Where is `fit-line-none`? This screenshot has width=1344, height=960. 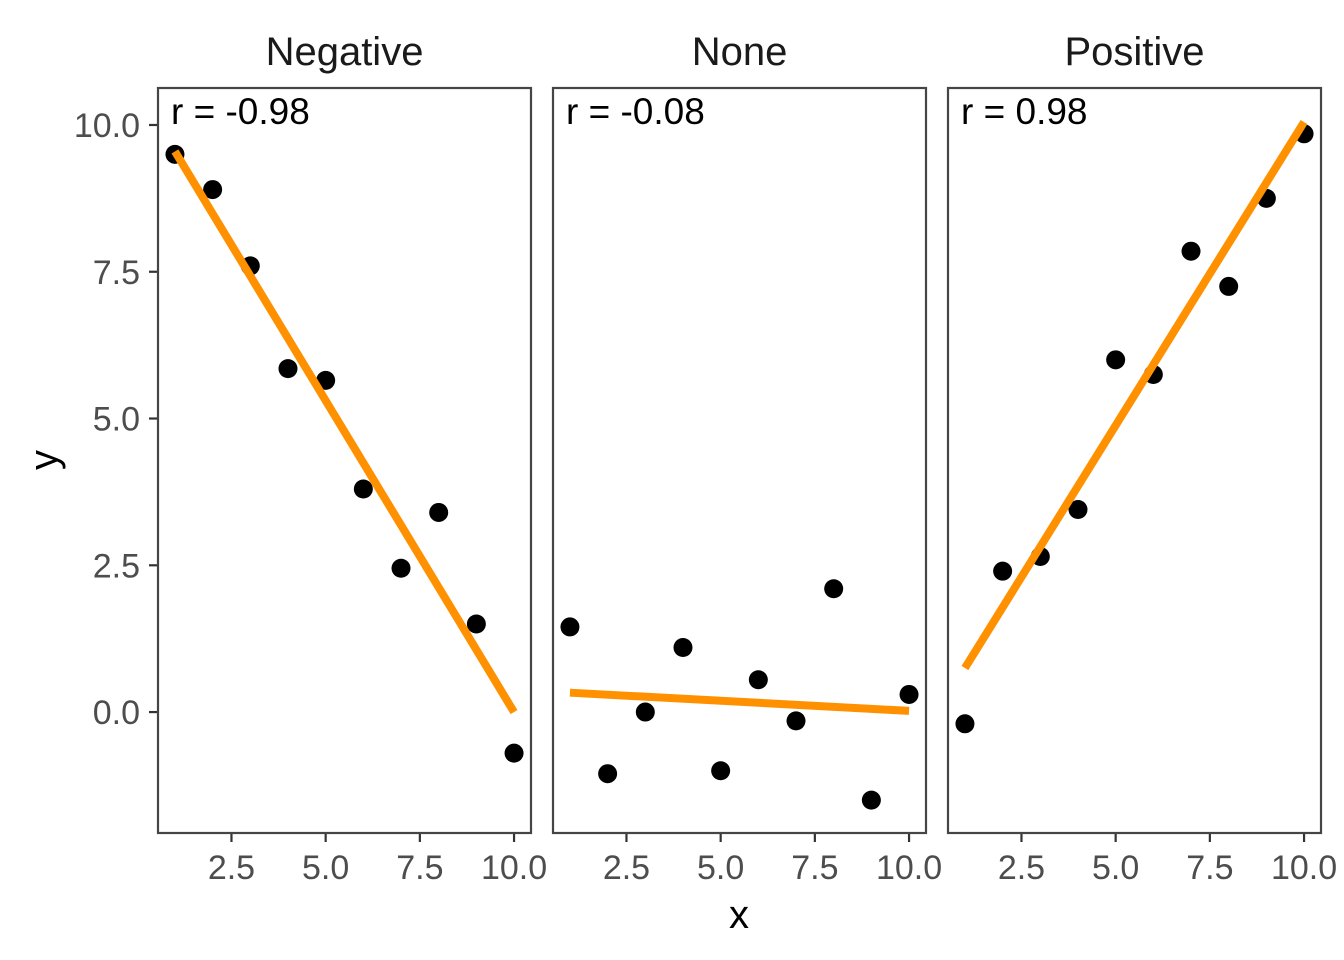
fit-line-none is located at coordinates (739, 701).